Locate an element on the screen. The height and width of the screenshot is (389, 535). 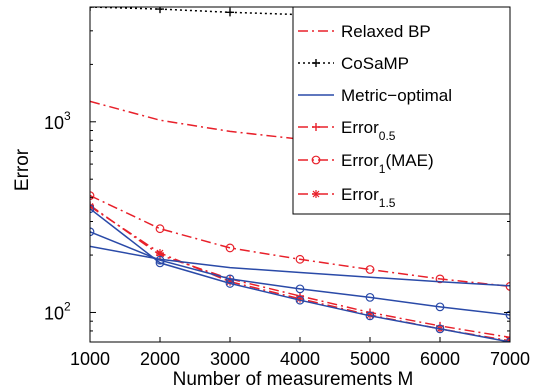
legend-label-5: Error1.5 is located at coordinates (368, 197).